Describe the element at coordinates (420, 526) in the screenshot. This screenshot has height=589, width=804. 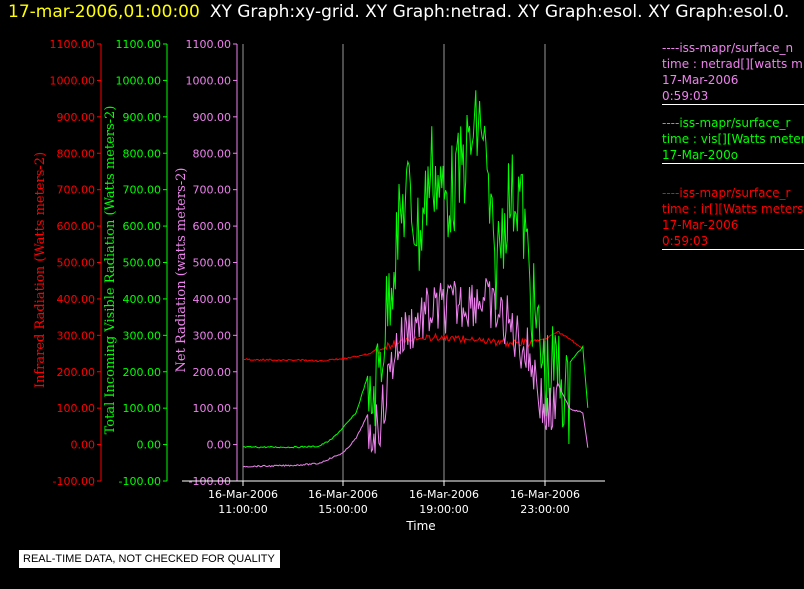
I see `x-axis-label: Time` at that location.